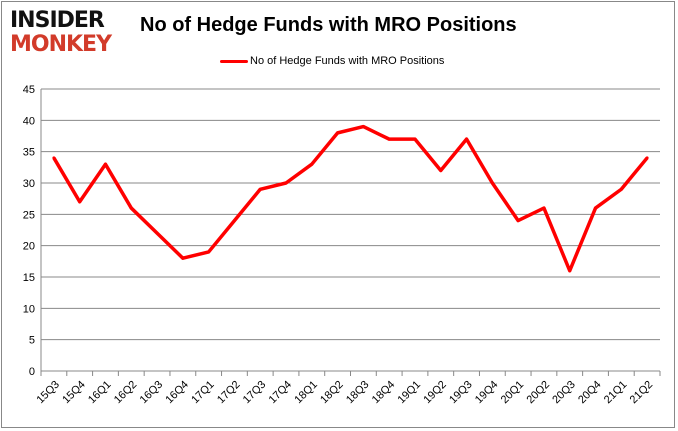 The height and width of the screenshot is (431, 678). What do you see at coordinates (513, 393) in the screenshot?
I see `x-tick-label: 20Q1` at bounding box center [513, 393].